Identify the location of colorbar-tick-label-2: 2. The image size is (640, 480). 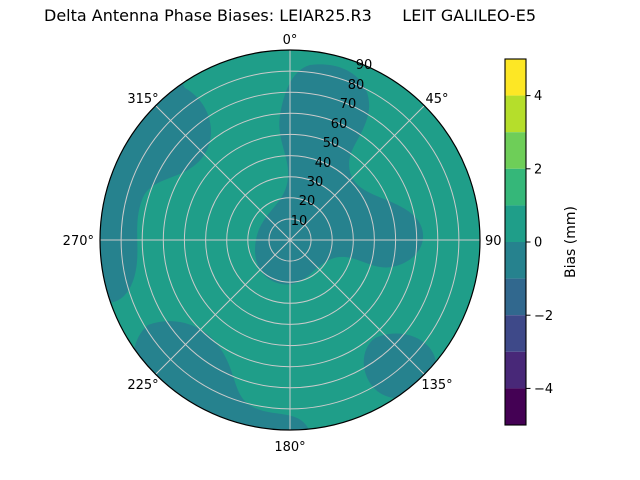
(538, 169).